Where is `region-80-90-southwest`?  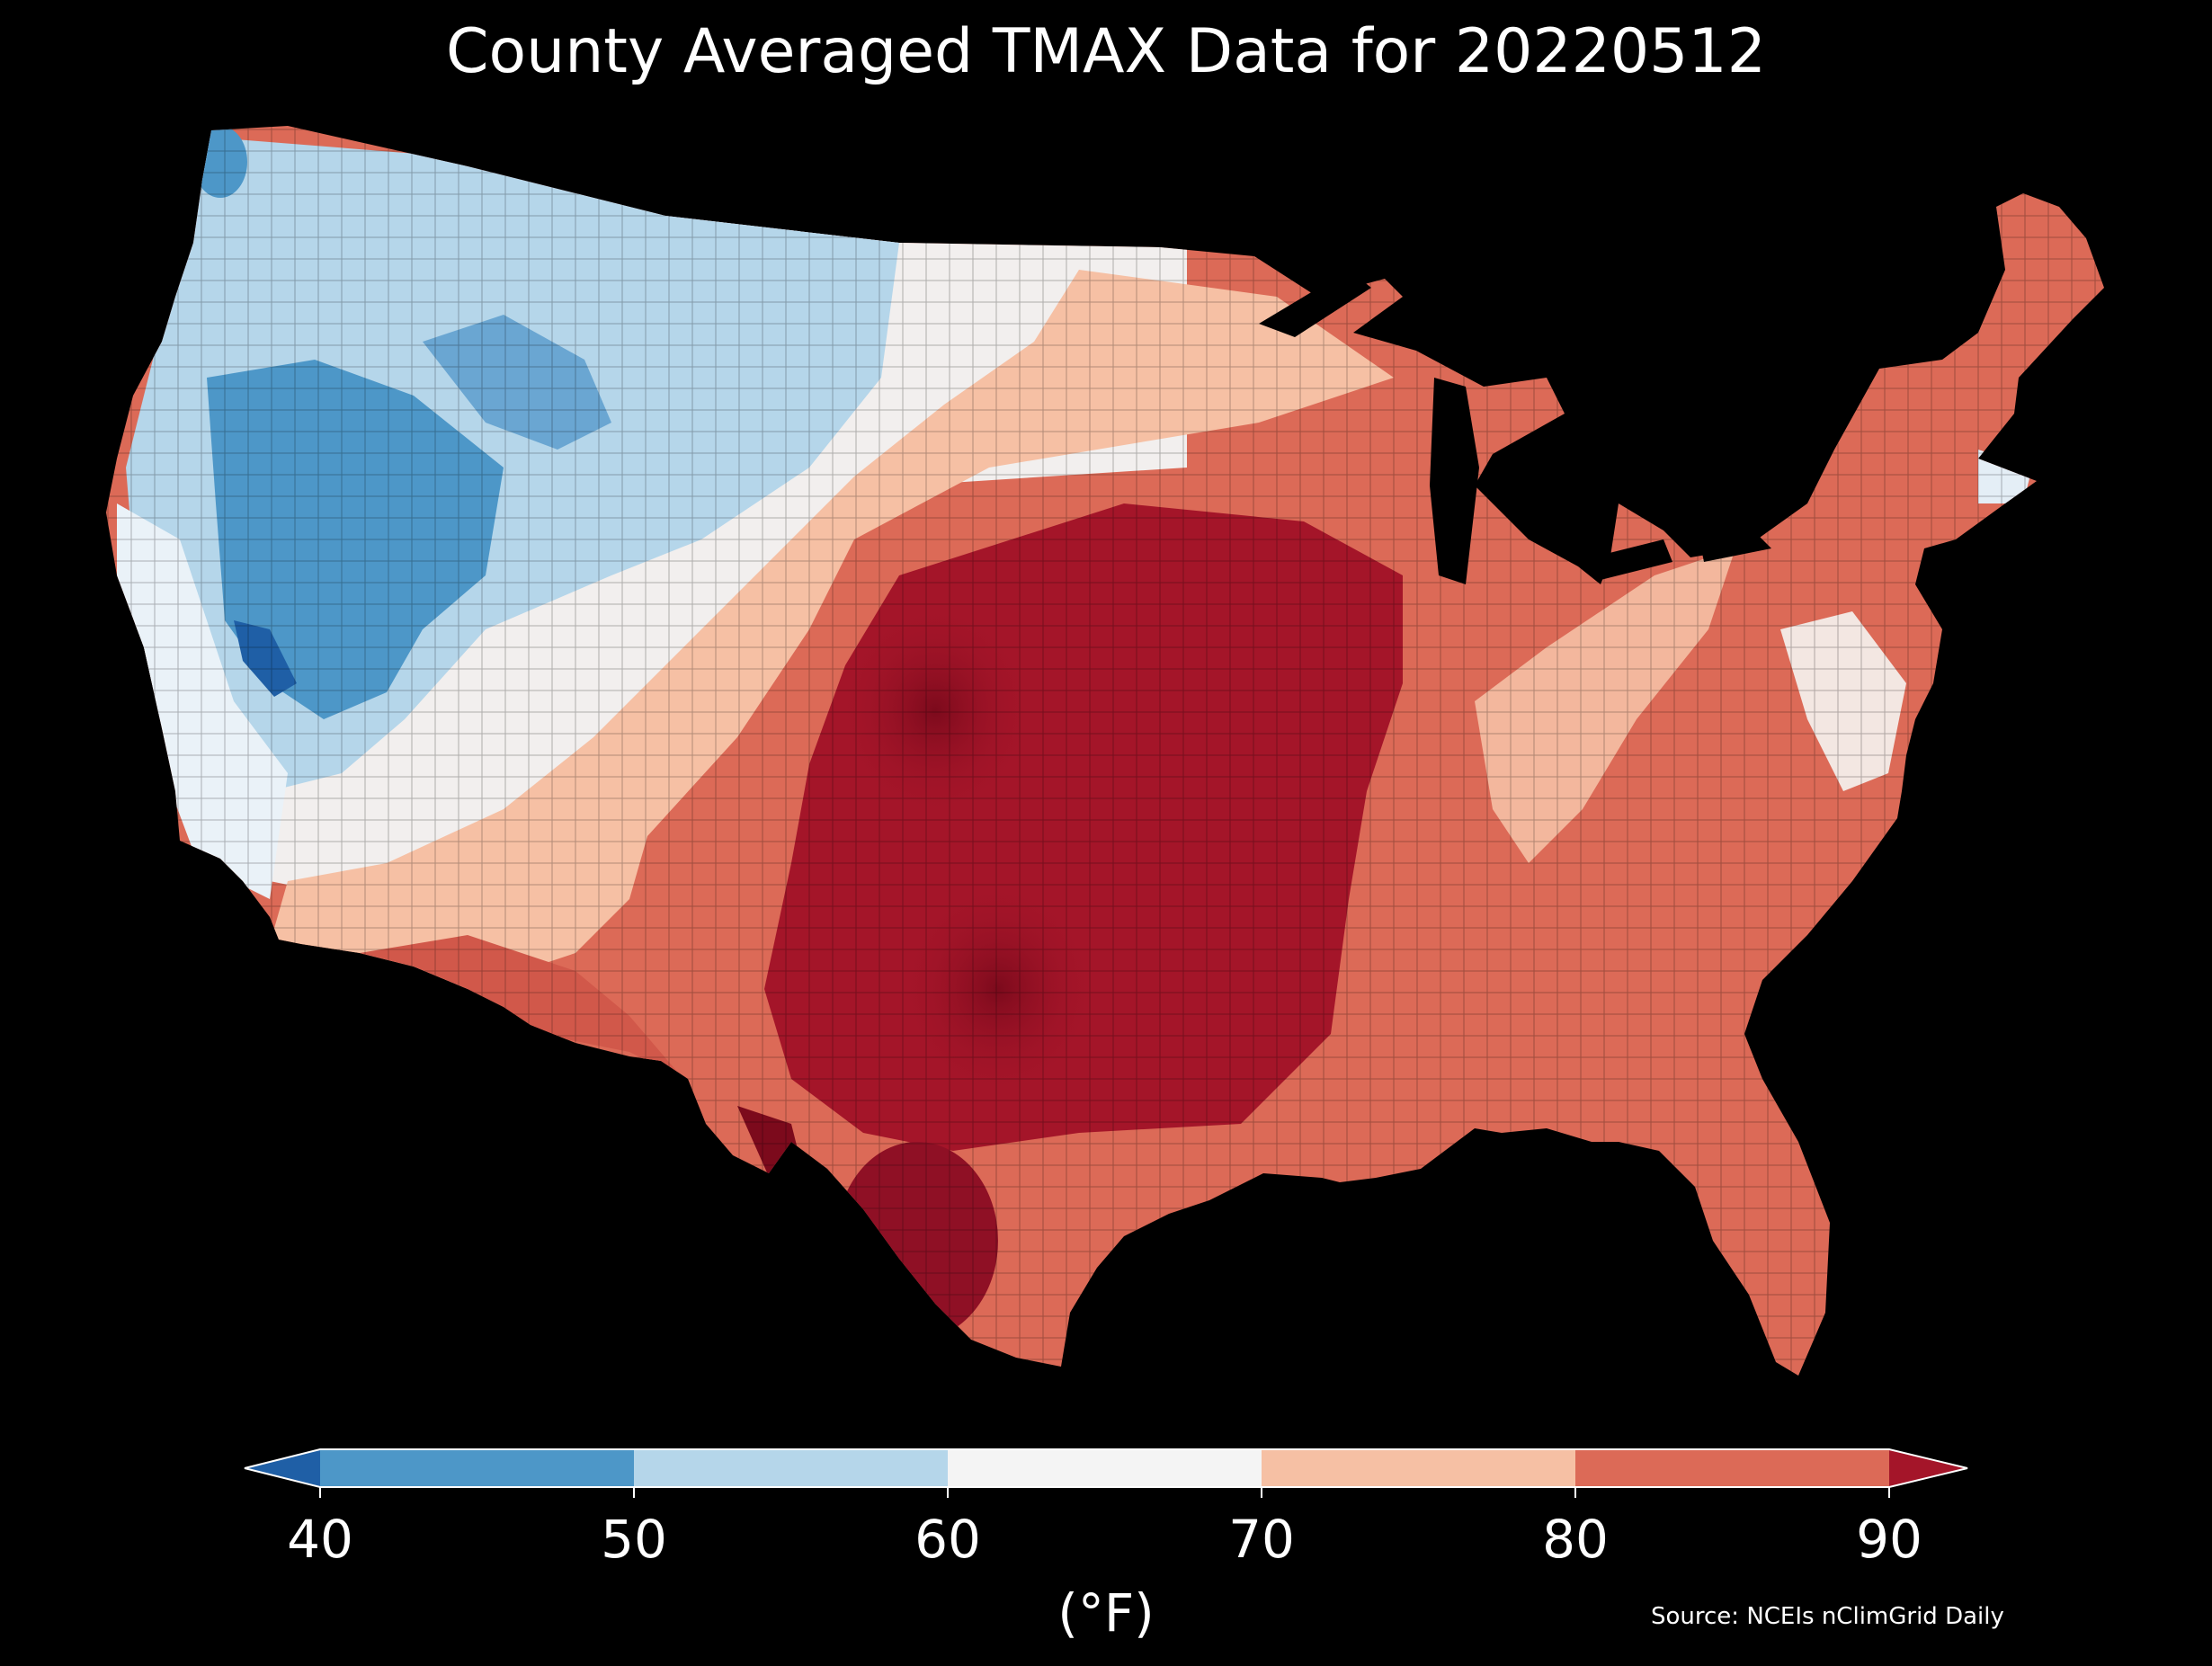 region-80-90-southwest is located at coordinates (521, 1007).